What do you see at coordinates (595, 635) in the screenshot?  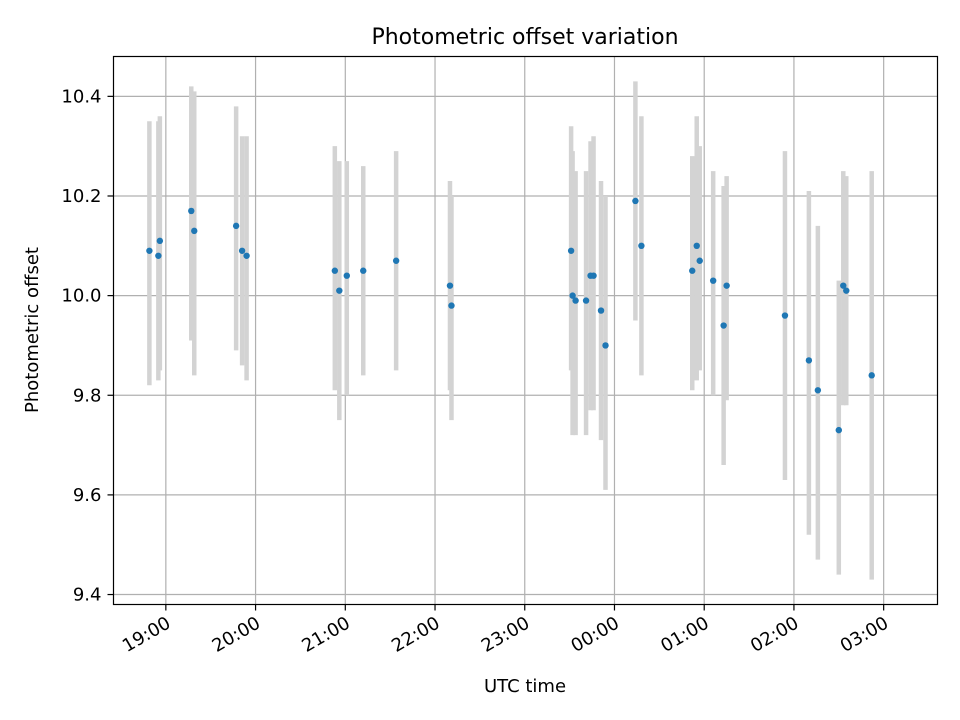 I see `x-tick-label: 00:00` at bounding box center [595, 635].